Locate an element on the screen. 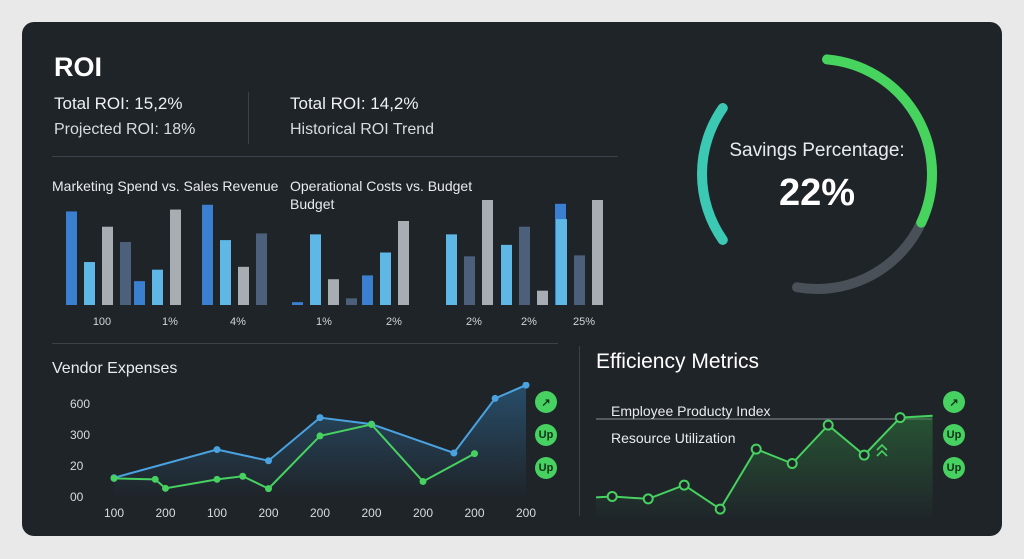  mid-rule is located at coordinates (305, 343).